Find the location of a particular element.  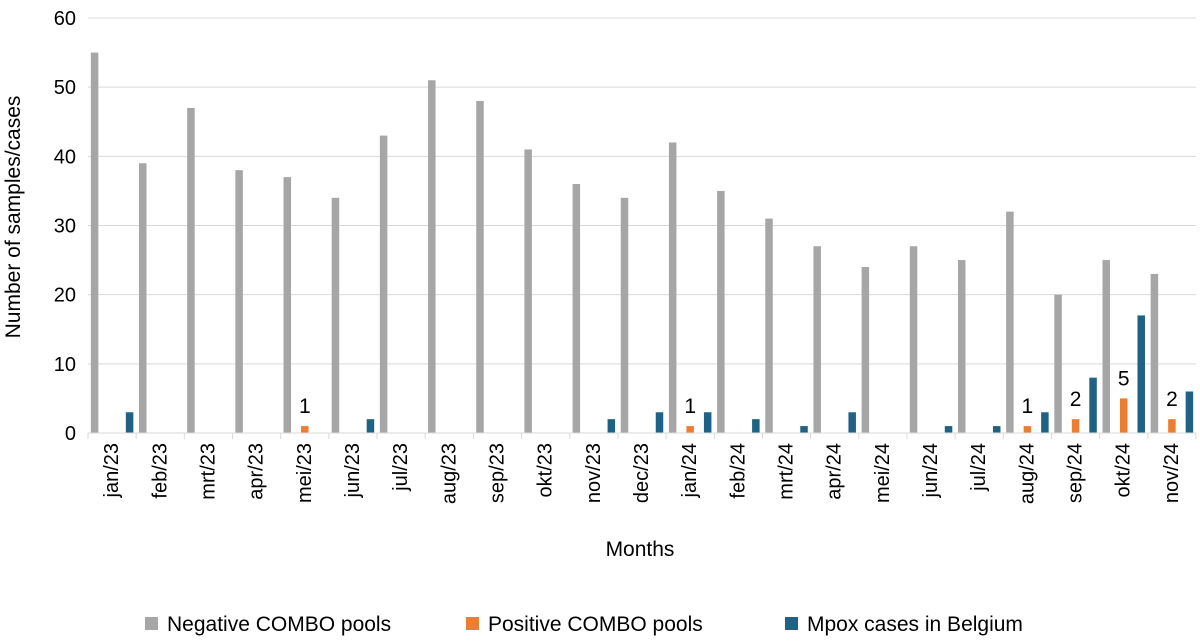

x-tick-label: sep/23 is located at coordinates (497, 473).